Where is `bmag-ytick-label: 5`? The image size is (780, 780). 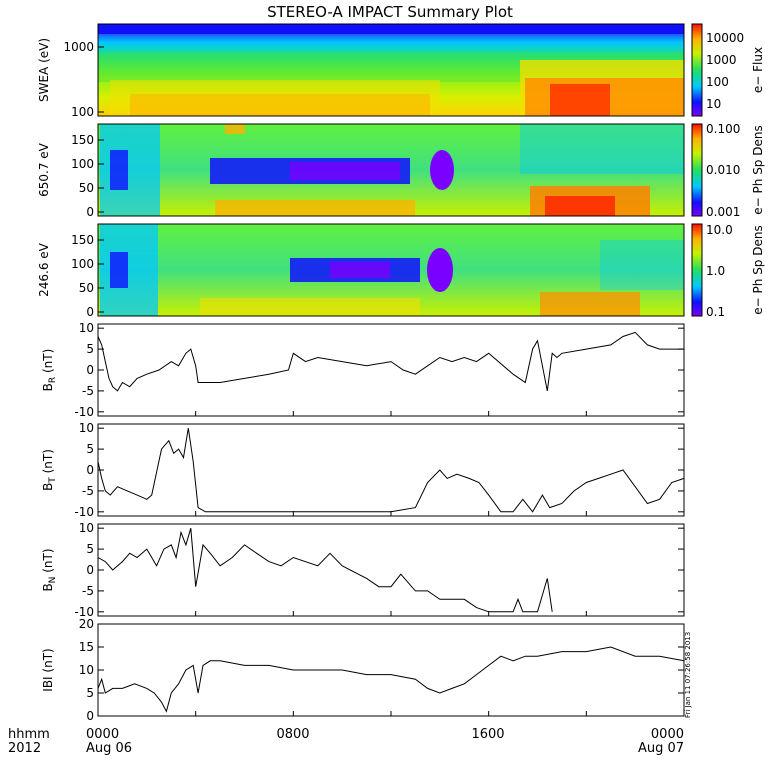
bmag-ytick-label: 5 is located at coordinates (90, 693).